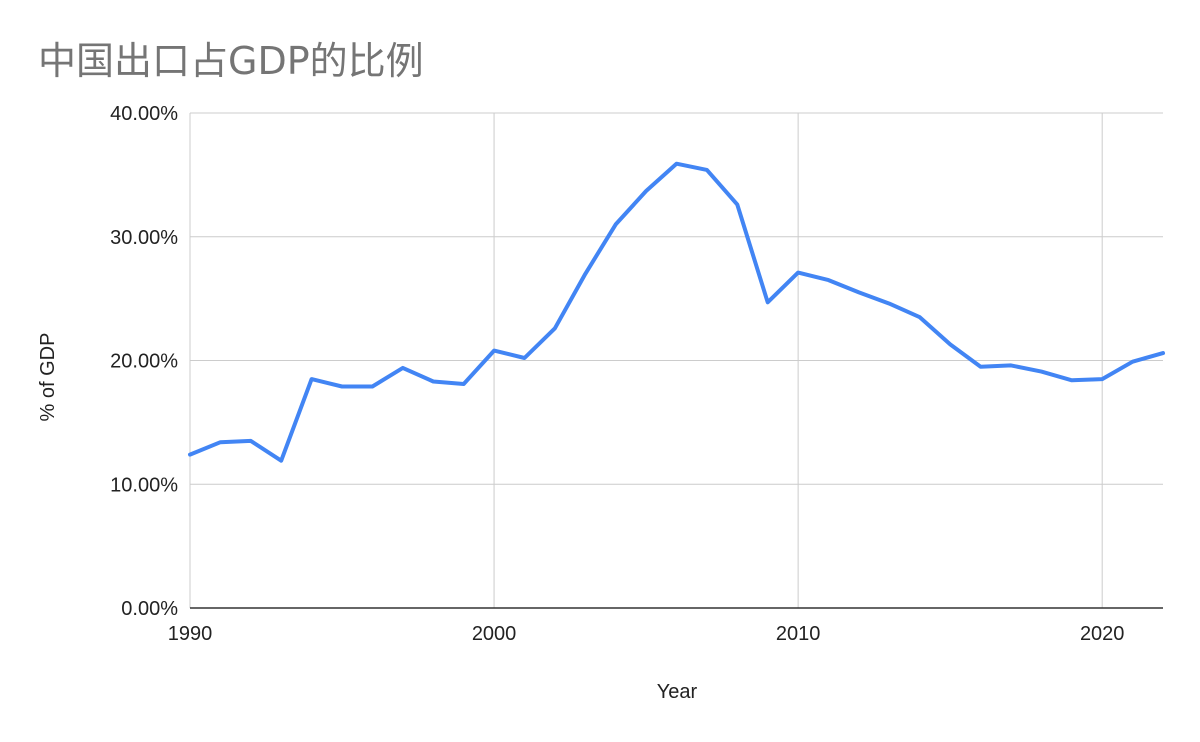 Image resolution: width=1200 pixels, height=742 pixels. Describe the element at coordinates (231, 61) in the screenshot. I see `chart-title: 中国出口占GDP的比例` at that location.